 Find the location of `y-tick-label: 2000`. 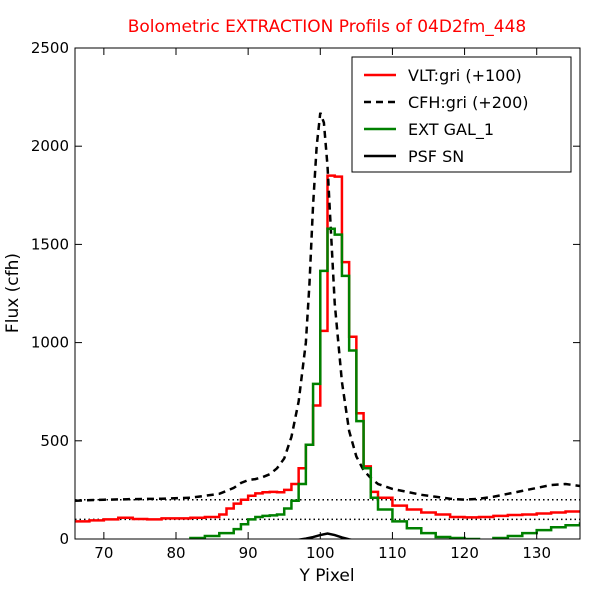

y-tick-label: 2000 is located at coordinates (50, 146).